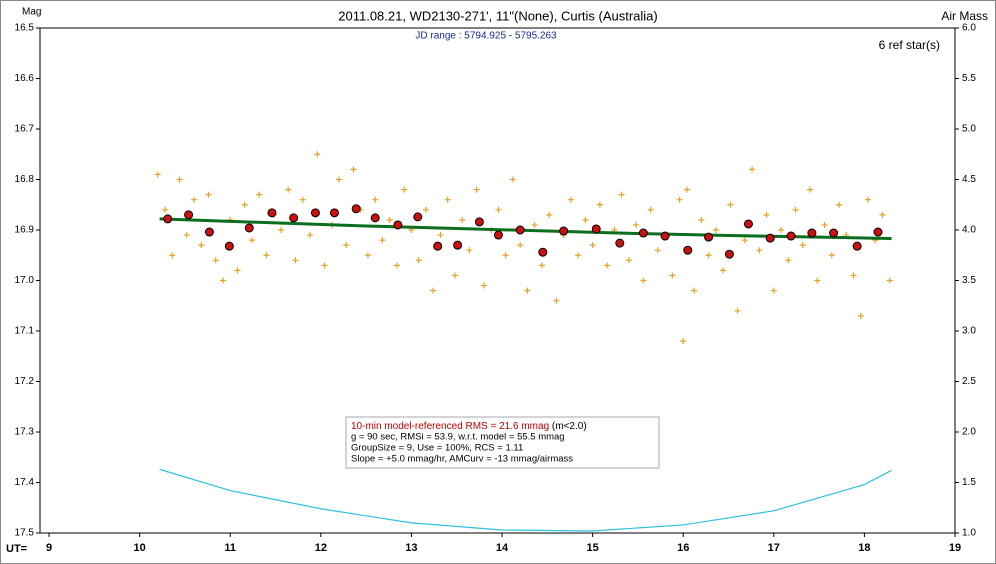 The width and height of the screenshot is (996, 564). Describe the element at coordinates (321, 548) in the screenshot. I see `x-tick-label: 12` at that location.